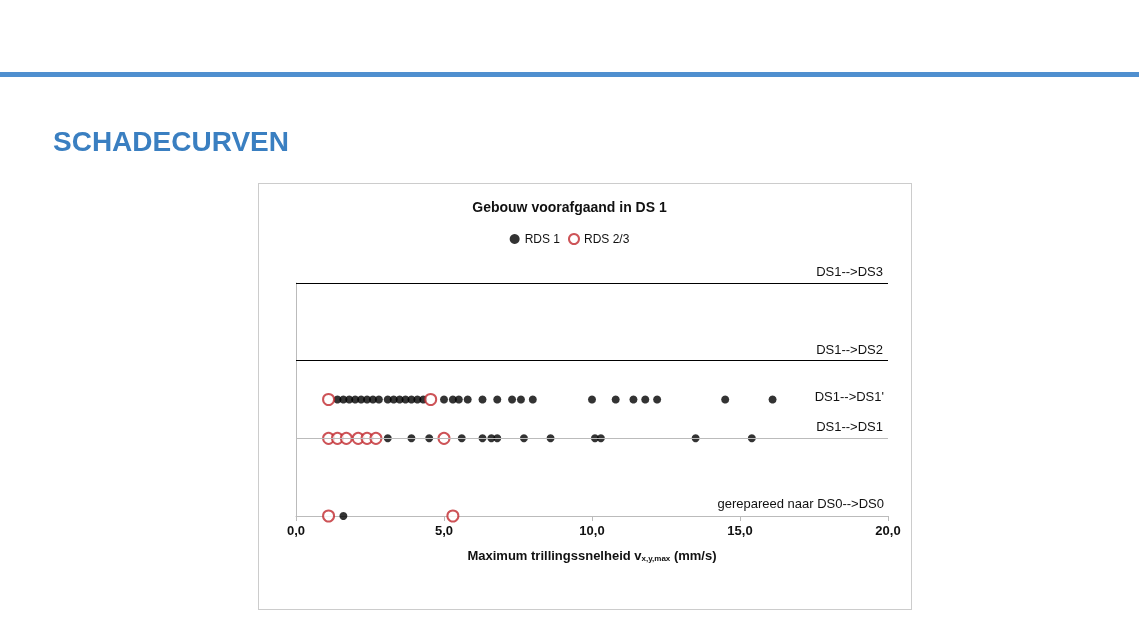 This screenshot has width=1139, height=642. Describe the element at coordinates (801, 503) in the screenshot. I see `annotation: gerepareed naar DS0-->DS0` at that location.